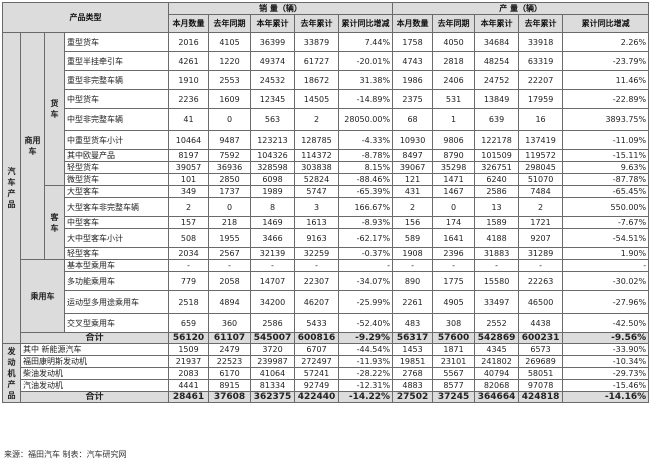 Image resolution: width=651 pixels, height=464 pixels. Describe the element at coordinates (454, 385) in the screenshot. I see `value-cell: 8577` at that location.